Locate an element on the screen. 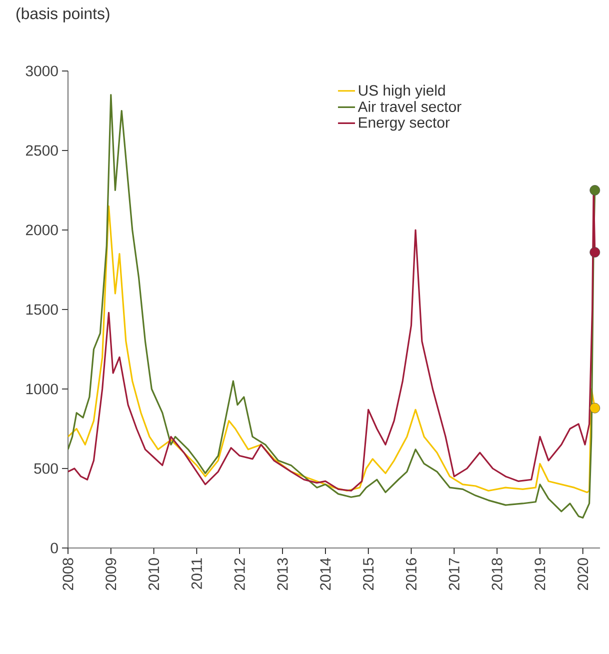  x-tick-label: 2016 is located at coordinates (411, 574).